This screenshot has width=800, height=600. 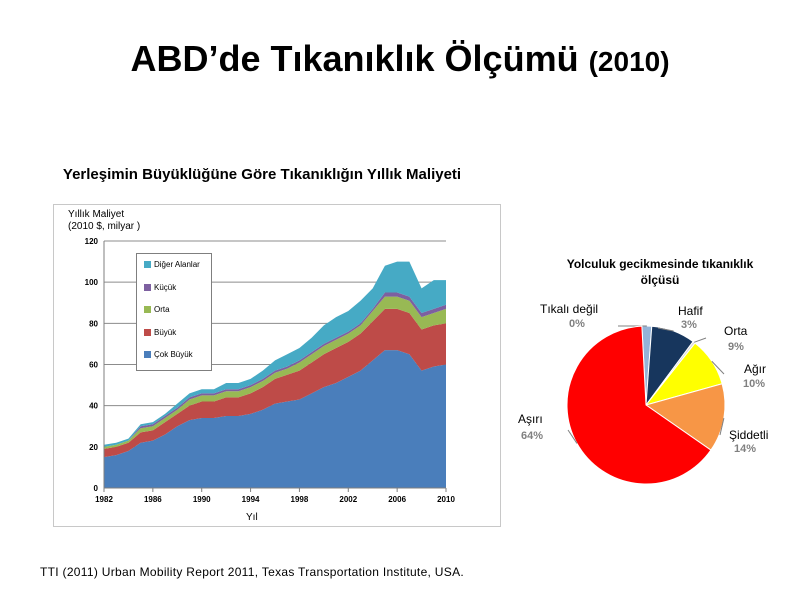 I want to click on pie-slice-percent: 9%, so click(x=736, y=347).